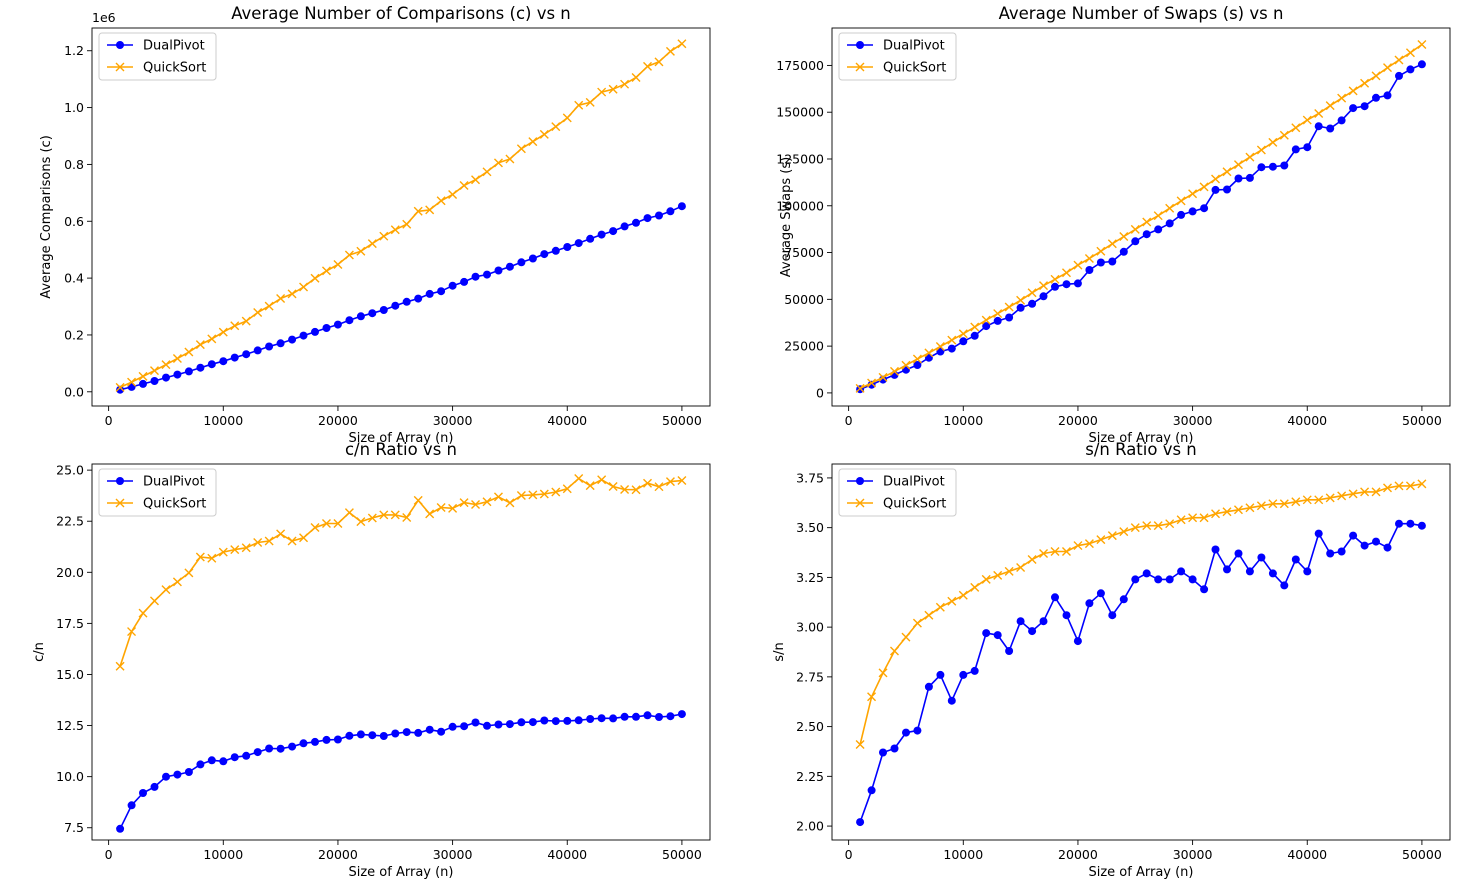 The width and height of the screenshot is (1470, 884). I want to click on chart-title: Average Number of Comparisons (c) vs n, so click(401, 13).